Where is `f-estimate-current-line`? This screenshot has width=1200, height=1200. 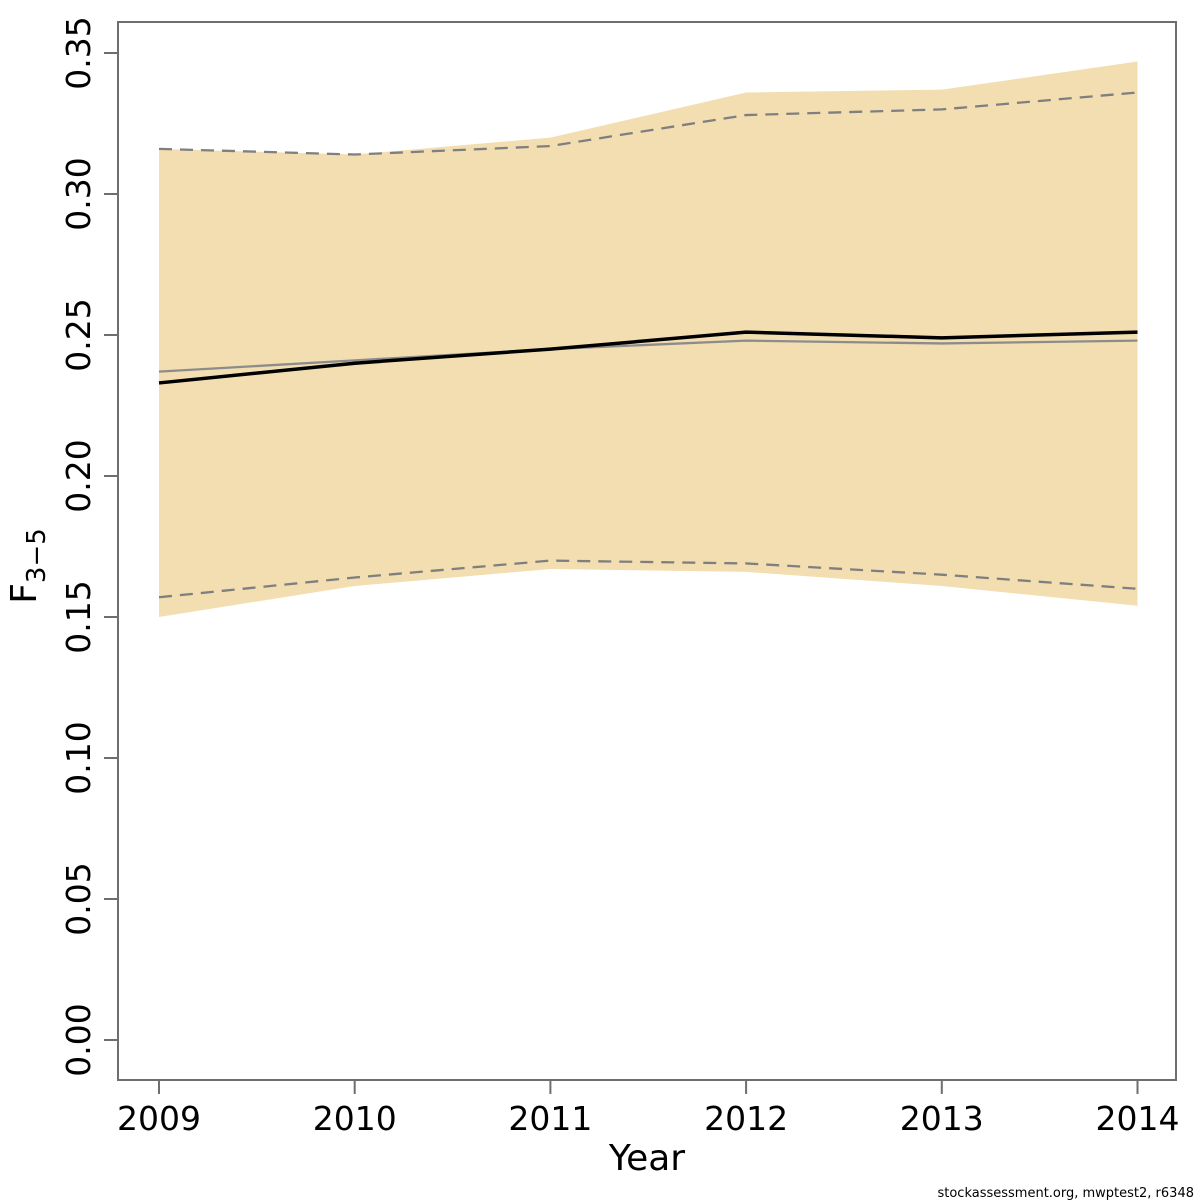 f-estimate-current-line is located at coordinates (648, 357).